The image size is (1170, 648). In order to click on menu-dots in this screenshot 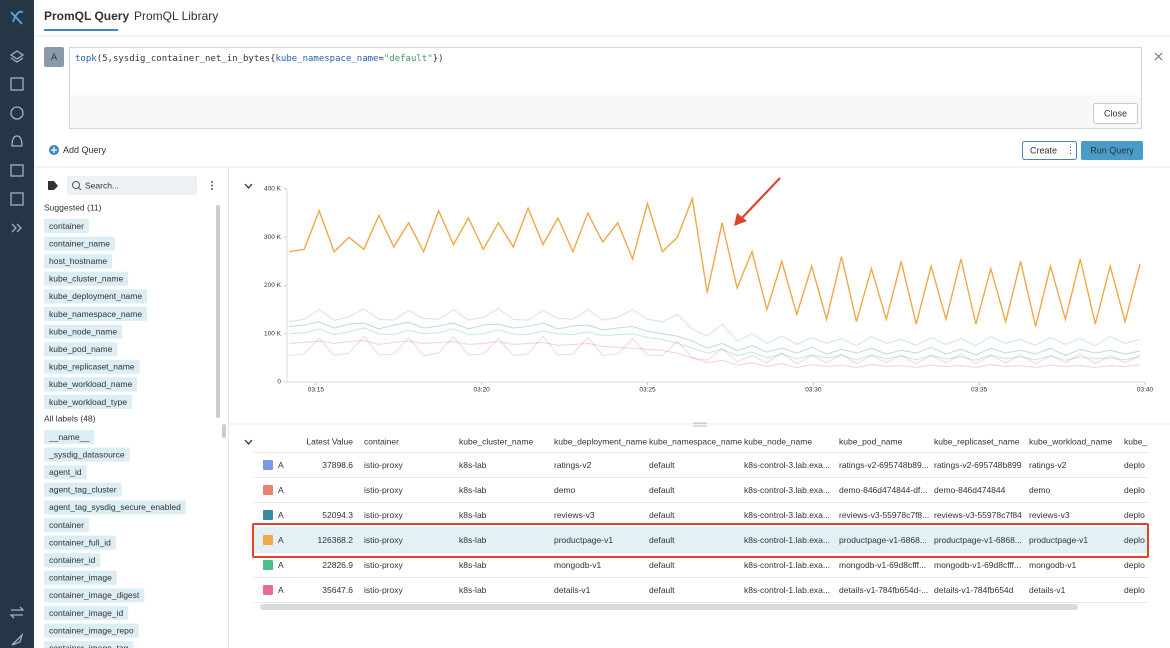, I will do `click(212, 185)`.